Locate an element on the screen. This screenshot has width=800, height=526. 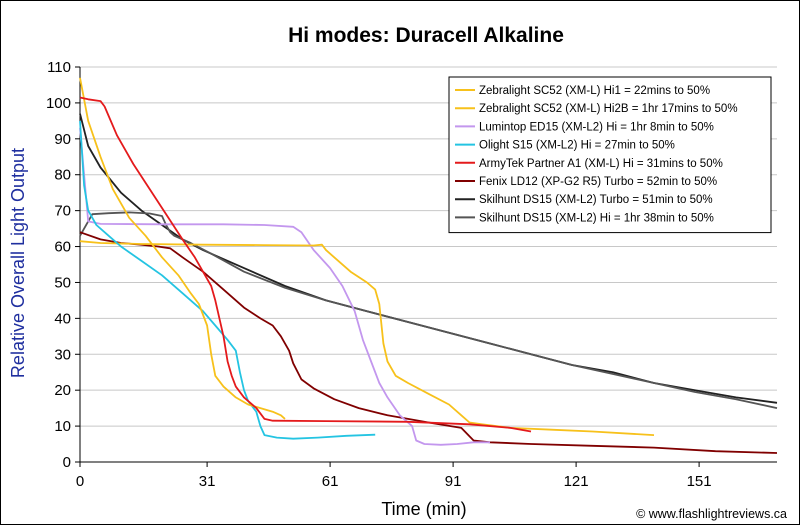
x-tick-label: 121 is located at coordinates (576, 481).